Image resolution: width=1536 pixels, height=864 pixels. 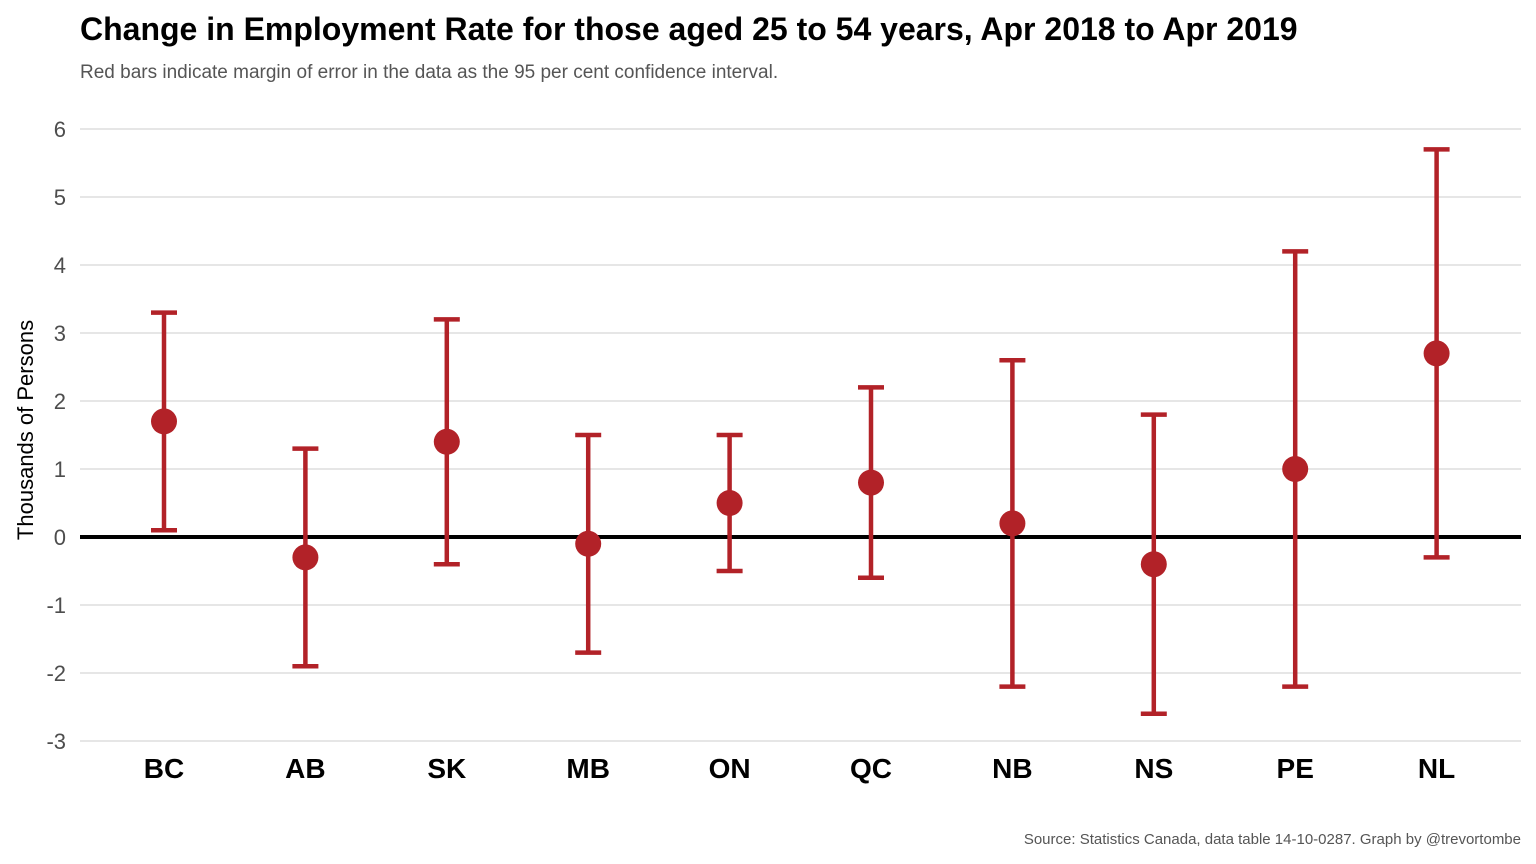 I want to click on y-tick-label: -2, so click(x=56, y=673).